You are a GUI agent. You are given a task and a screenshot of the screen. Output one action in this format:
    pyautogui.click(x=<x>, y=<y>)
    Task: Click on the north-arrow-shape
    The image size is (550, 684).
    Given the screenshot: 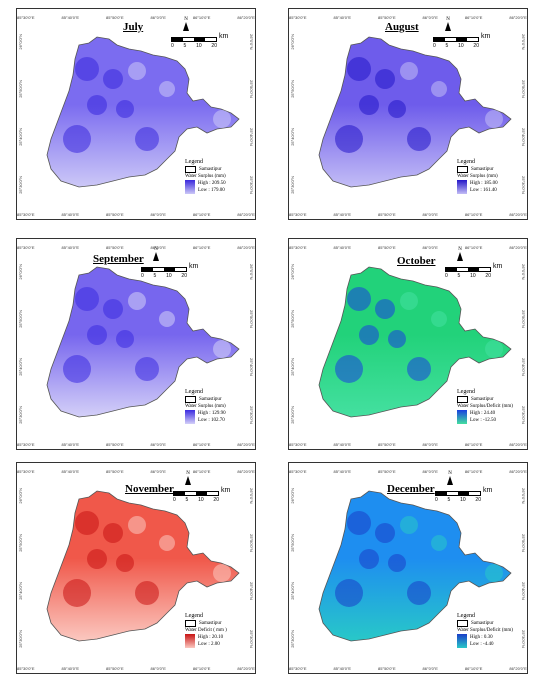 What is the action you would take?
    pyautogui.click(x=188, y=480)
    